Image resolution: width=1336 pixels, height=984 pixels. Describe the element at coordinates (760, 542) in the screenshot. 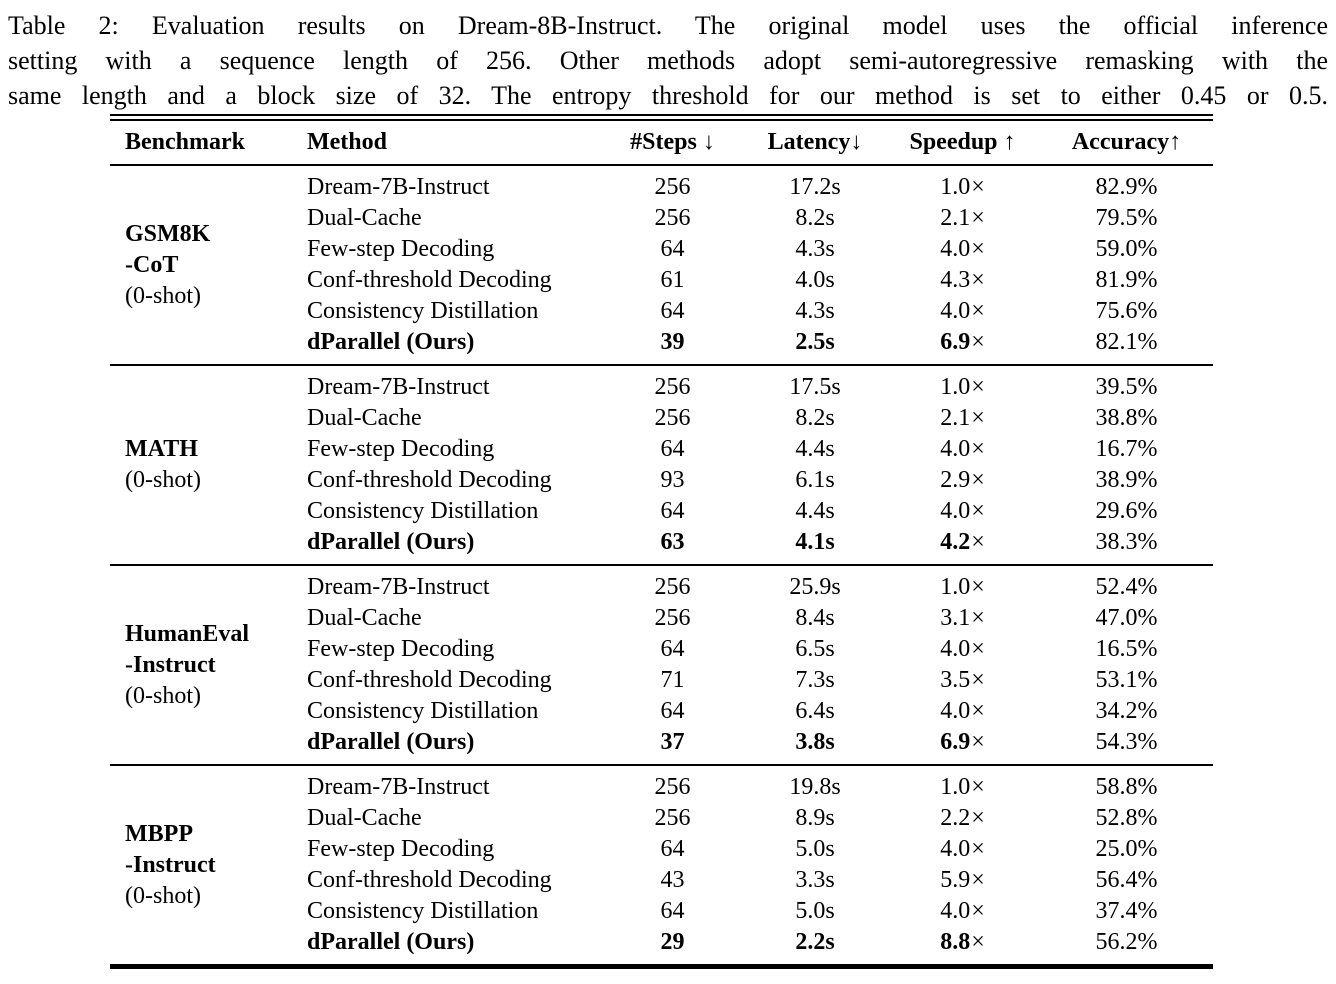

I see `table-row: dParallel (Ours) 63 4.1s 4.2× 38.3%` at that location.